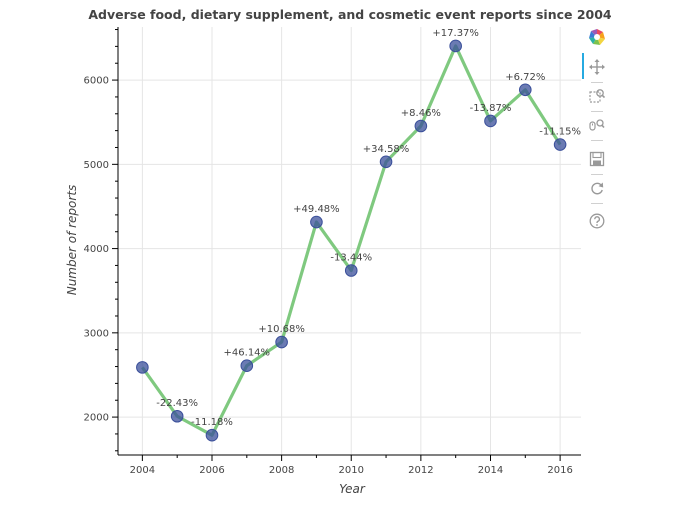 This screenshot has height=506, width=678. What do you see at coordinates (177, 403) in the screenshot?
I see `data-label: -22.43%` at bounding box center [177, 403].